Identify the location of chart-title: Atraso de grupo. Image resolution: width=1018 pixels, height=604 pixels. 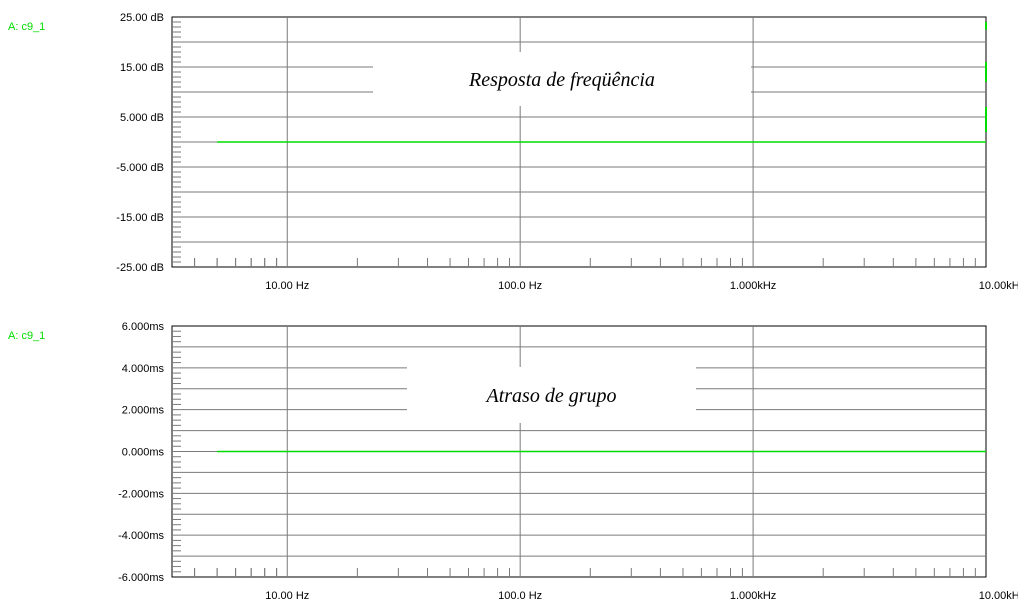
(551, 396).